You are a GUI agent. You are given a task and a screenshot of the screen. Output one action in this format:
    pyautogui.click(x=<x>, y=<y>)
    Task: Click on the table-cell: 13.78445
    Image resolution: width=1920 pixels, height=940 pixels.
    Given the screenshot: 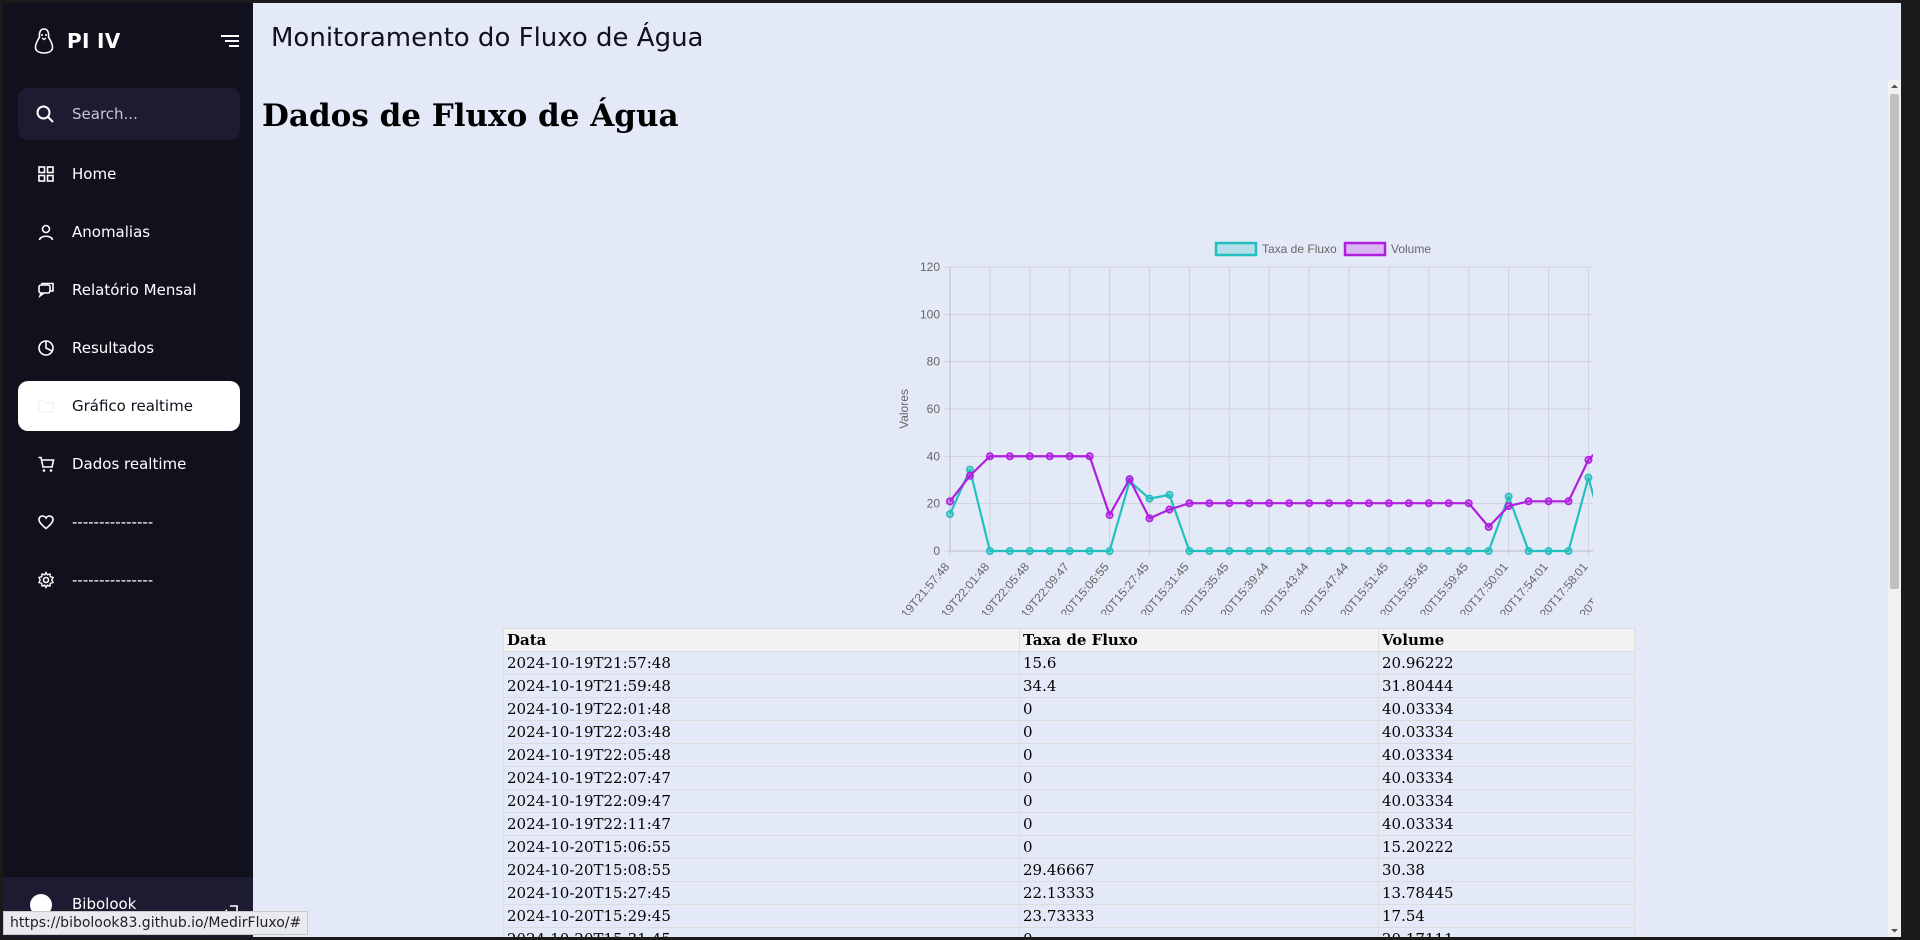 What is the action you would take?
    pyautogui.click(x=1506, y=893)
    